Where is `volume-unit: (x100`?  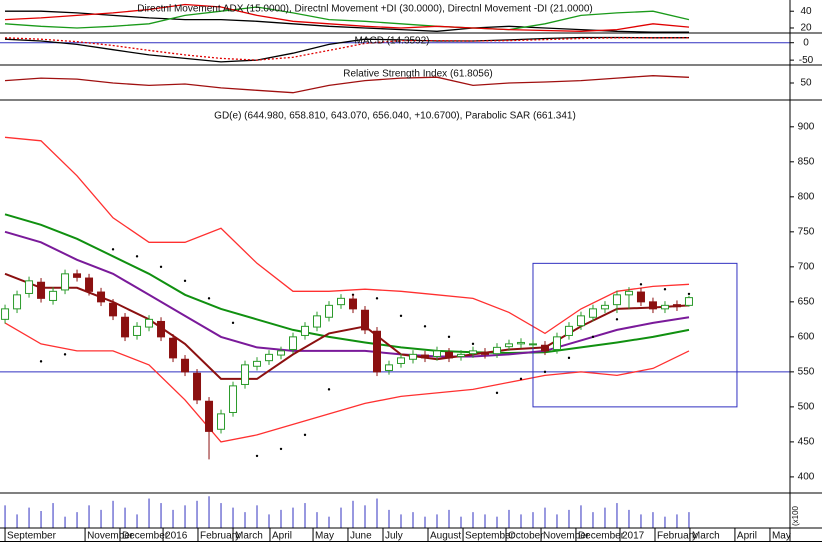
volume-unit: (x100 is located at coordinates (795, 515).